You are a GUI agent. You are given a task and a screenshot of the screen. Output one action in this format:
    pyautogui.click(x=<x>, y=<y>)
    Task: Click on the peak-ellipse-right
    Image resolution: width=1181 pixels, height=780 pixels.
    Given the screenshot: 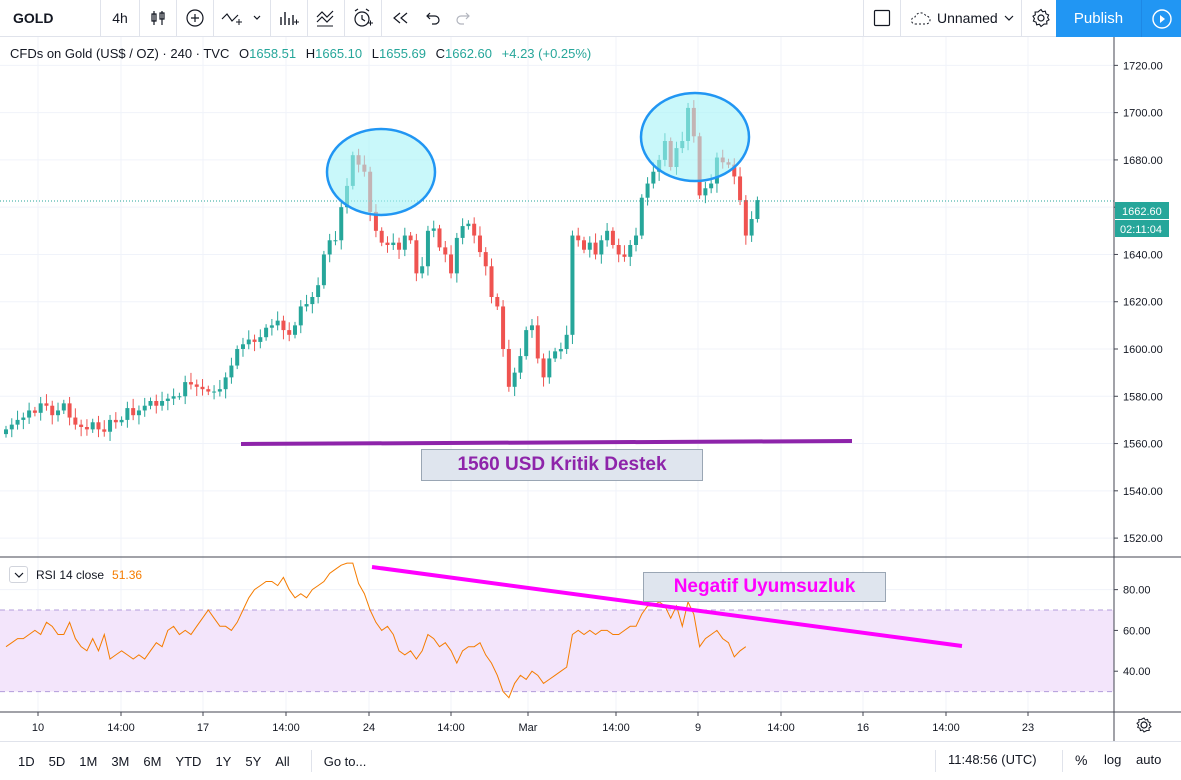 What is the action you would take?
    pyautogui.click(x=695, y=137)
    